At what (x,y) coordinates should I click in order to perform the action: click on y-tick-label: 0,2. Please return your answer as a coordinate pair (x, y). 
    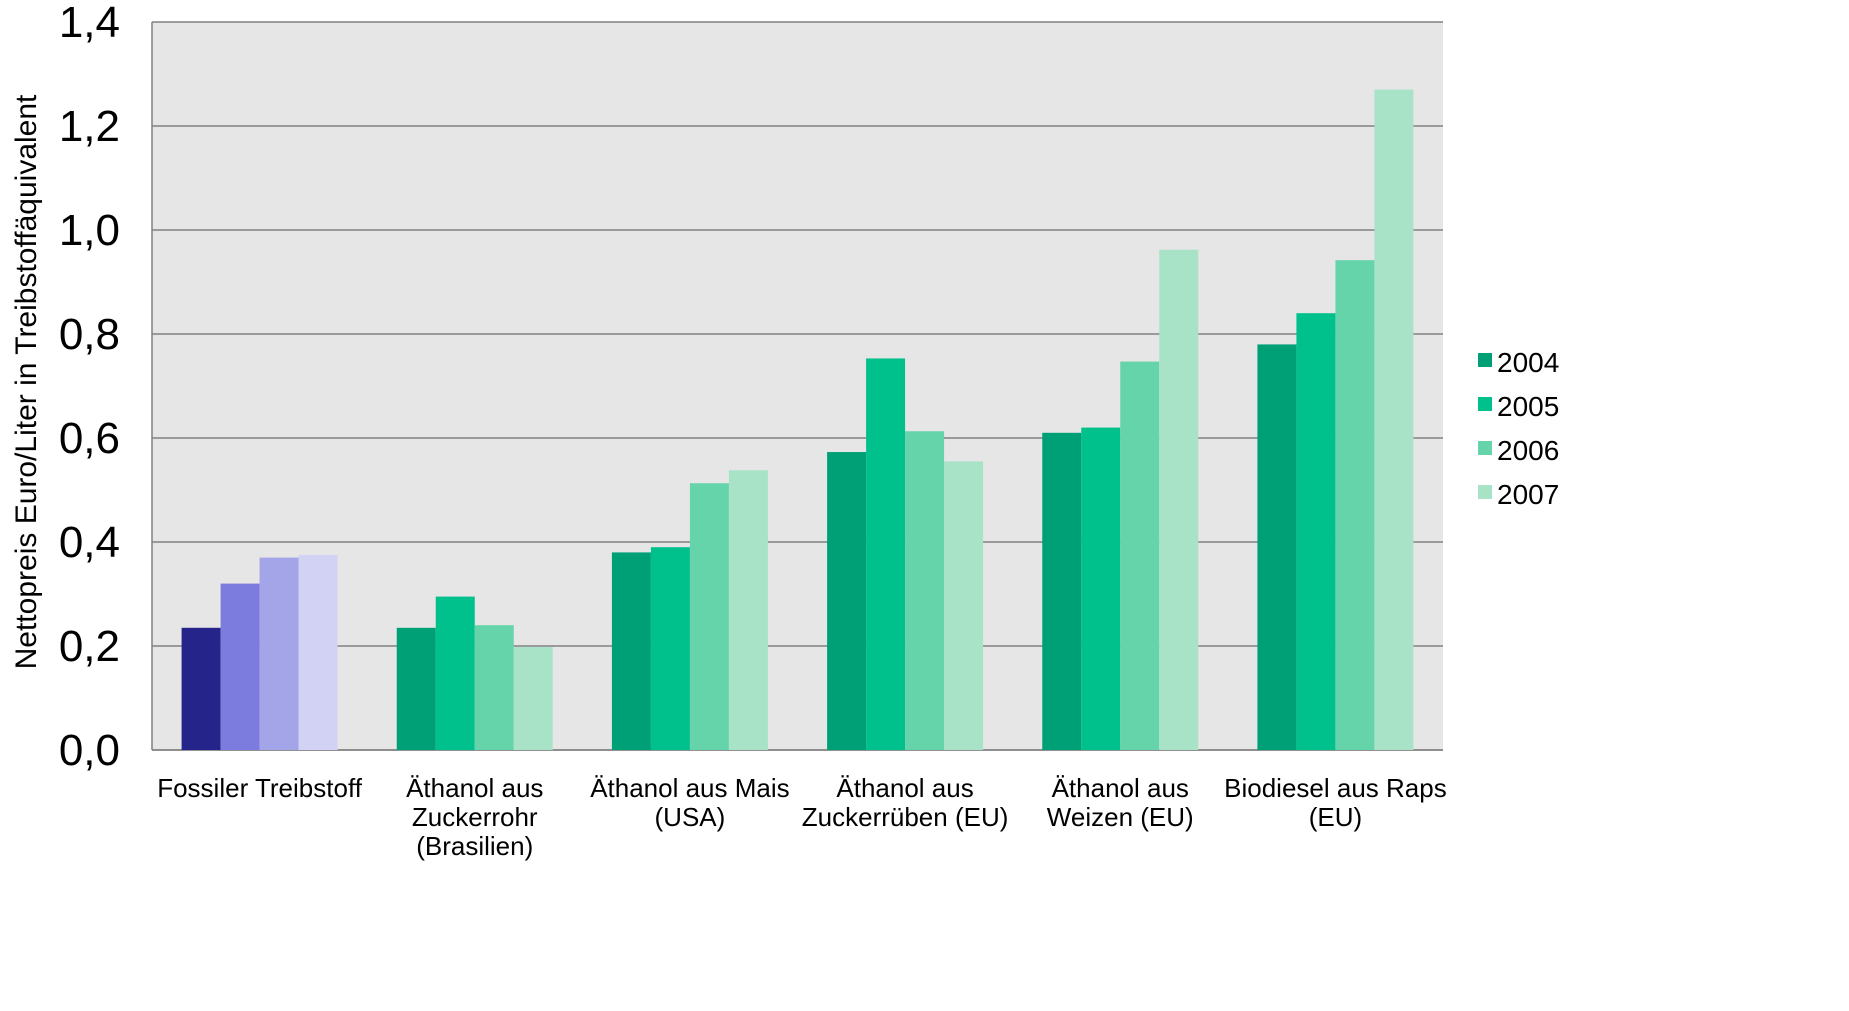
    Looking at the image, I should click on (89, 646).